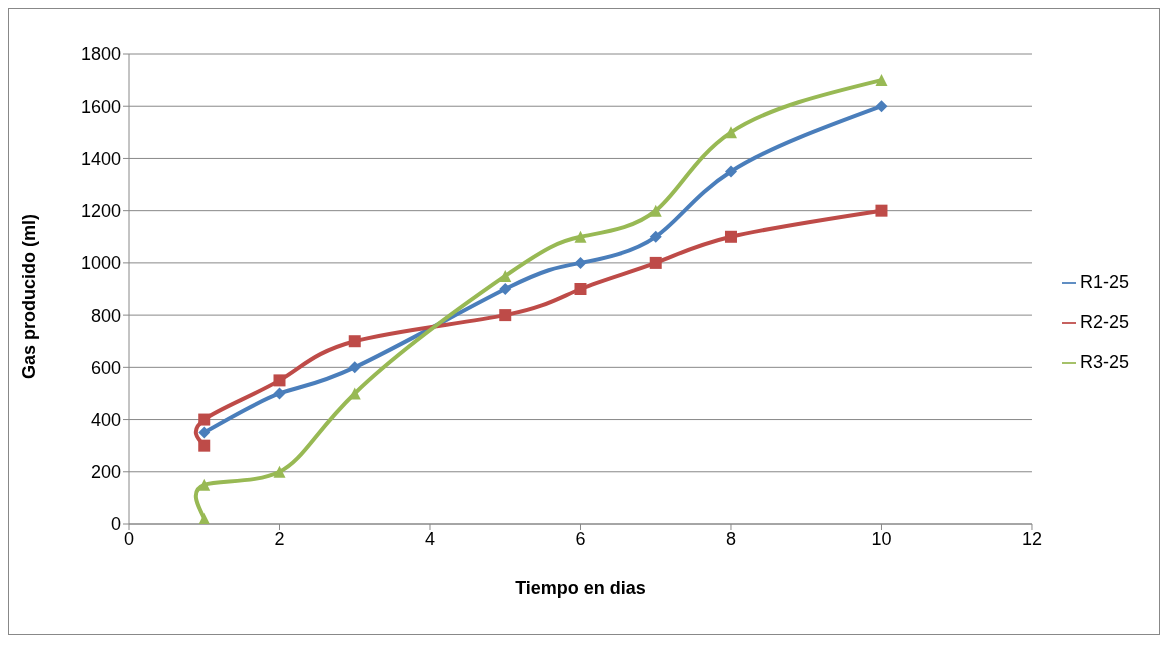 The width and height of the screenshot is (1169, 647). What do you see at coordinates (100, 263) in the screenshot?
I see `y-tick-label: 1000` at bounding box center [100, 263].